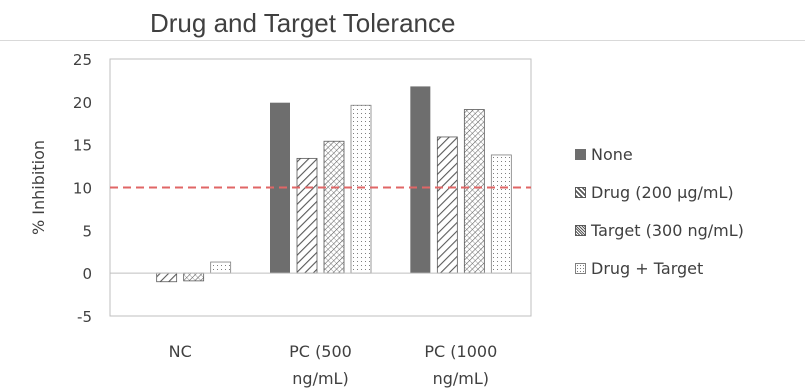 The height and width of the screenshot is (390, 805). What do you see at coordinates (87, 274) in the screenshot?
I see `y-tick-label: 0` at bounding box center [87, 274].